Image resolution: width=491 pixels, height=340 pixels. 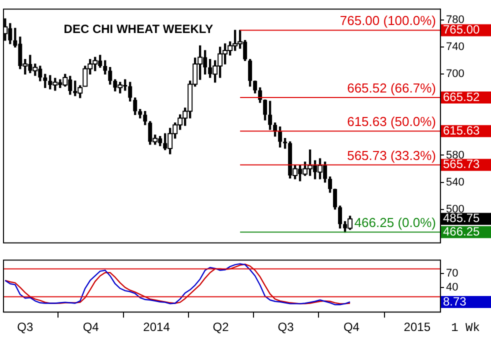 I want to click on text: DEC CHI WHEAT WEEKLY, so click(x=139, y=29).